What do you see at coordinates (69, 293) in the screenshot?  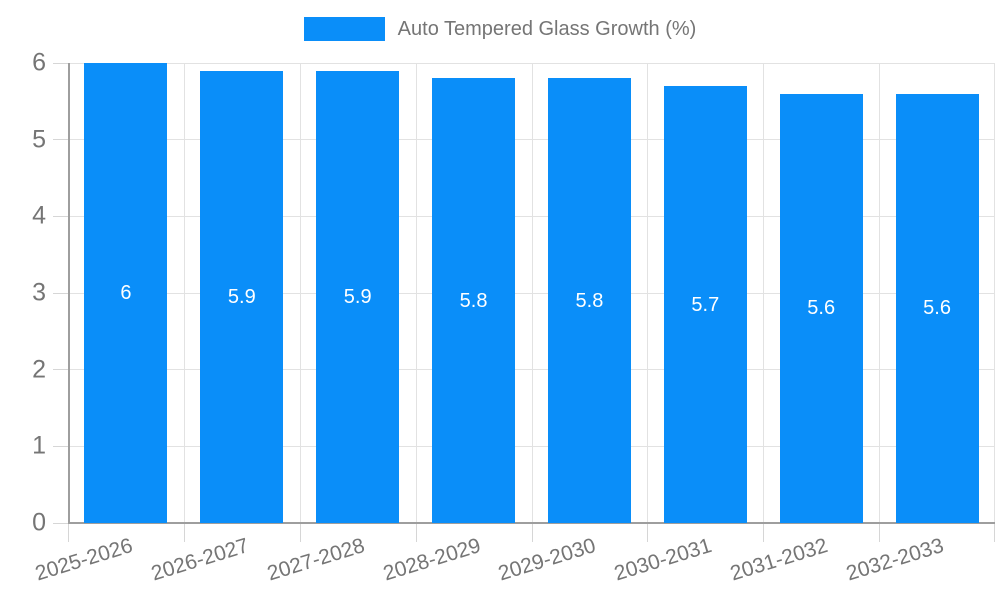 I see `y-axis-line` at bounding box center [69, 293].